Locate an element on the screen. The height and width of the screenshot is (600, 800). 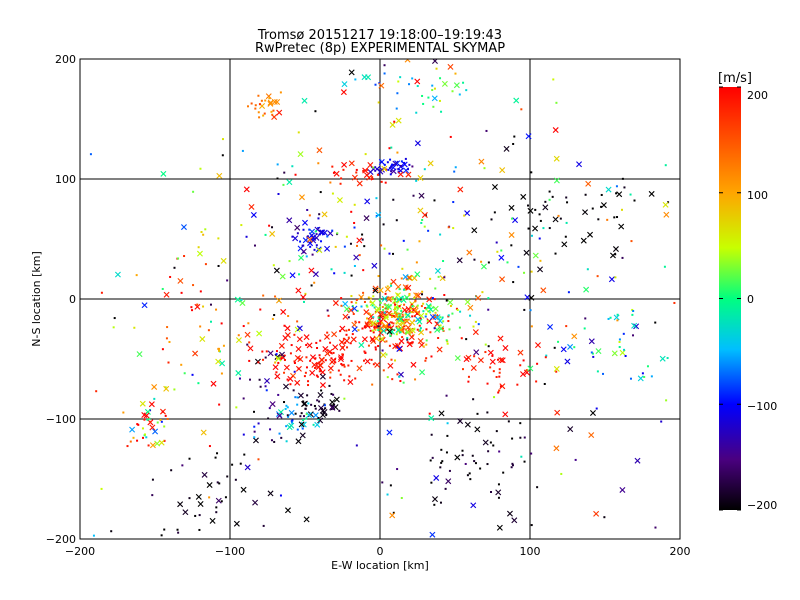
x-axis-ticks: −200 −100 0 100 200 is located at coordinates (378, 551).